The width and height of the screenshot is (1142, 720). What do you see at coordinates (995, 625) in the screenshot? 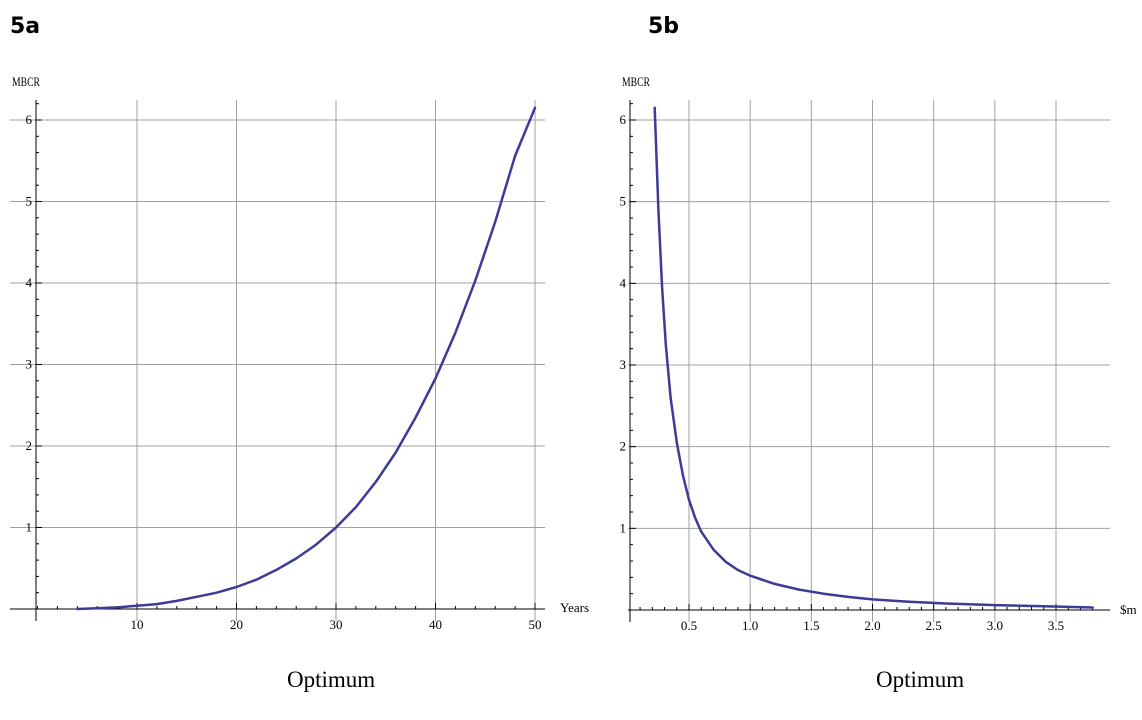
I see `x-tick-label: 3.0` at bounding box center [995, 625].